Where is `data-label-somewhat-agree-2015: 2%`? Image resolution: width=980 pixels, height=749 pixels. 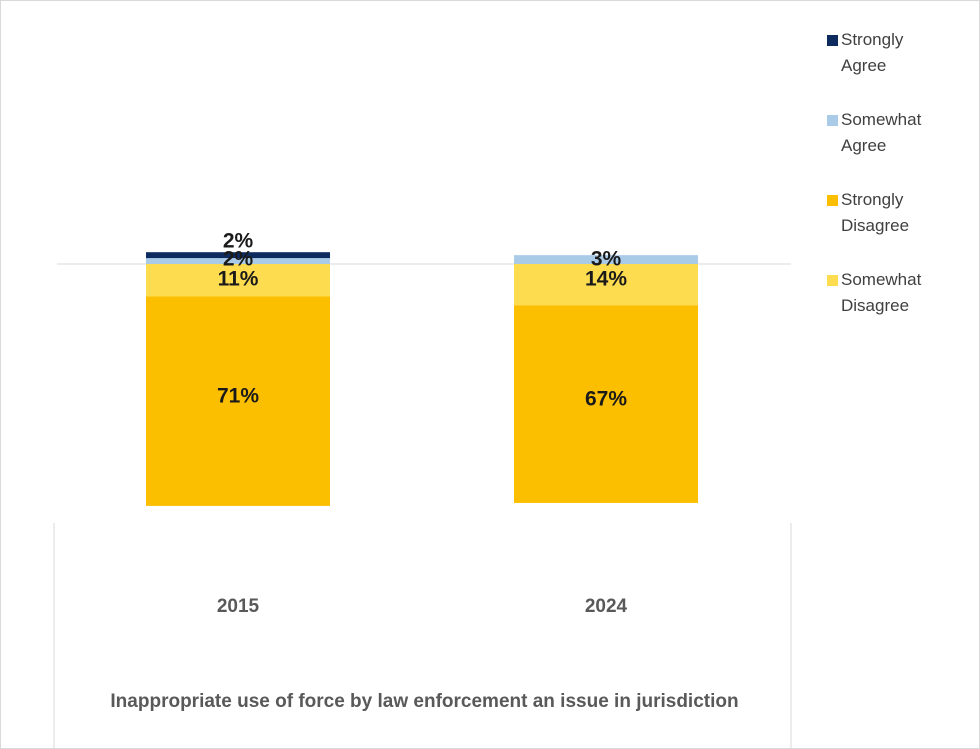 data-label-somewhat-agree-2015: 2% is located at coordinates (238, 259).